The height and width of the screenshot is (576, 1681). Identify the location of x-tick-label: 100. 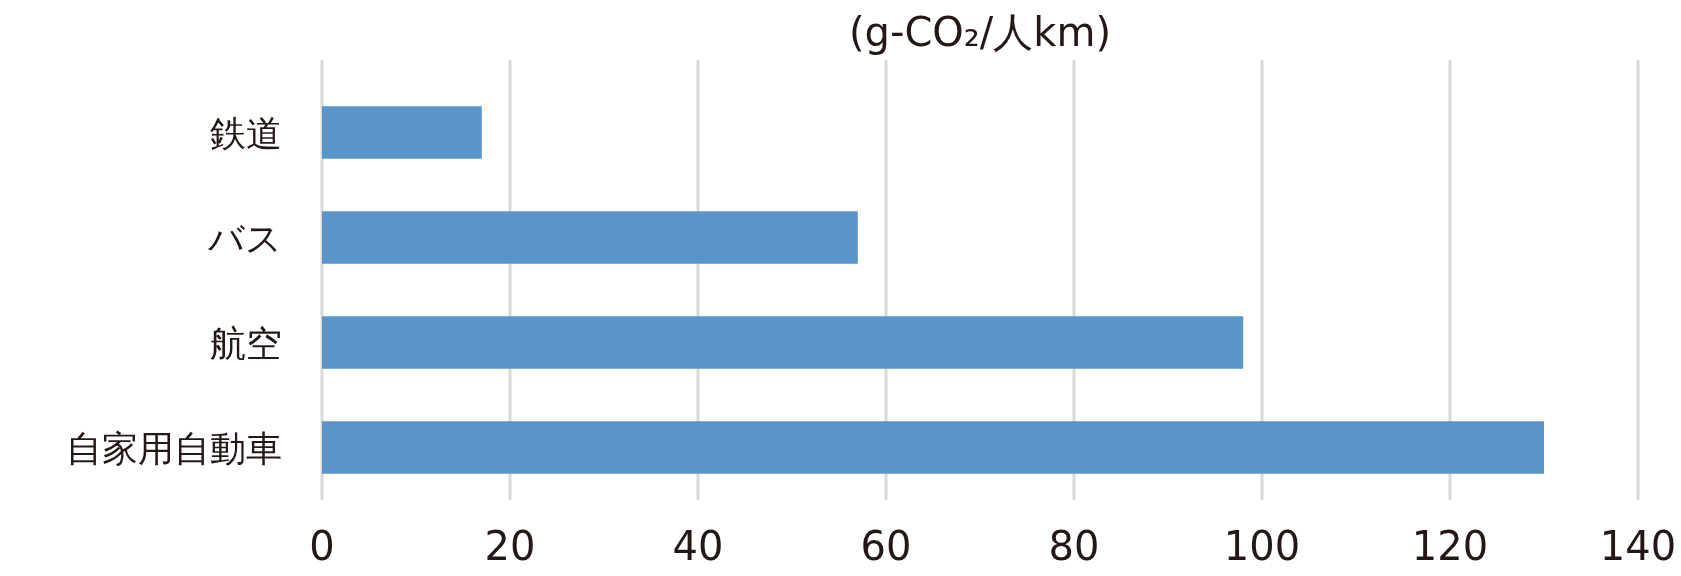
(1262, 546).